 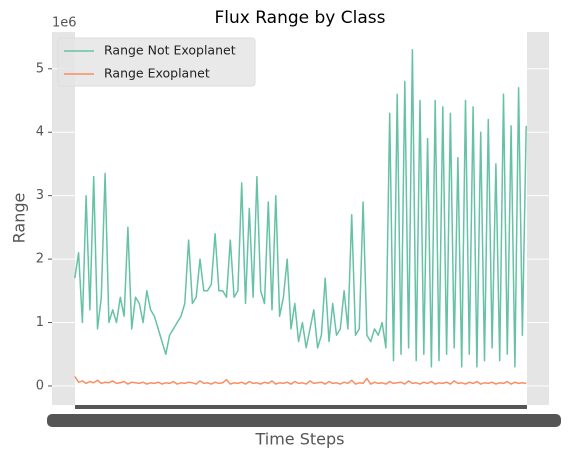 I want to click on y-axis-label: Range, so click(x=19, y=218).